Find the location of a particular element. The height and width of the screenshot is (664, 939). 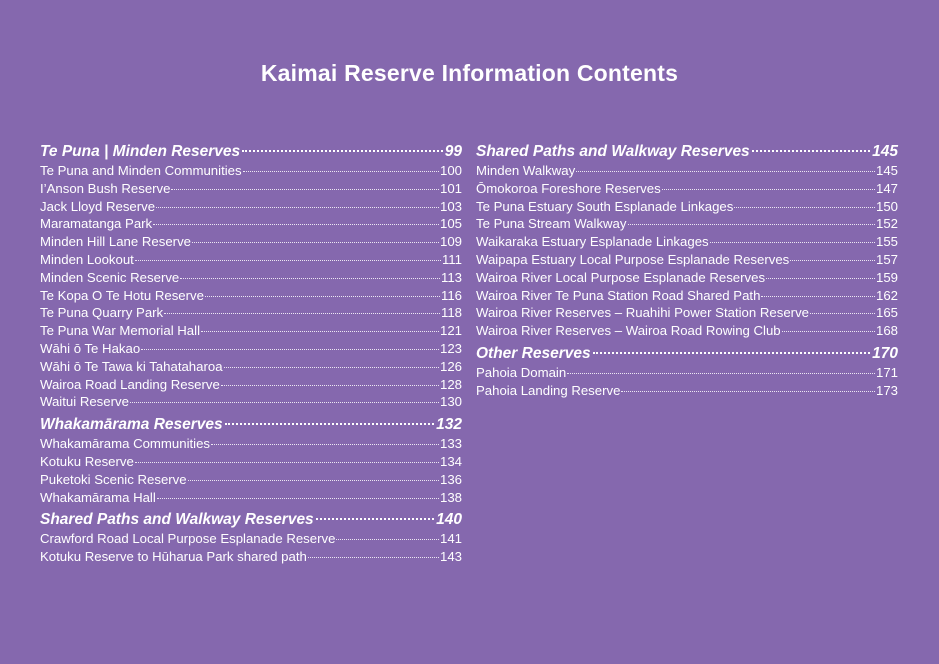

page-number: 128 is located at coordinates (450, 384).